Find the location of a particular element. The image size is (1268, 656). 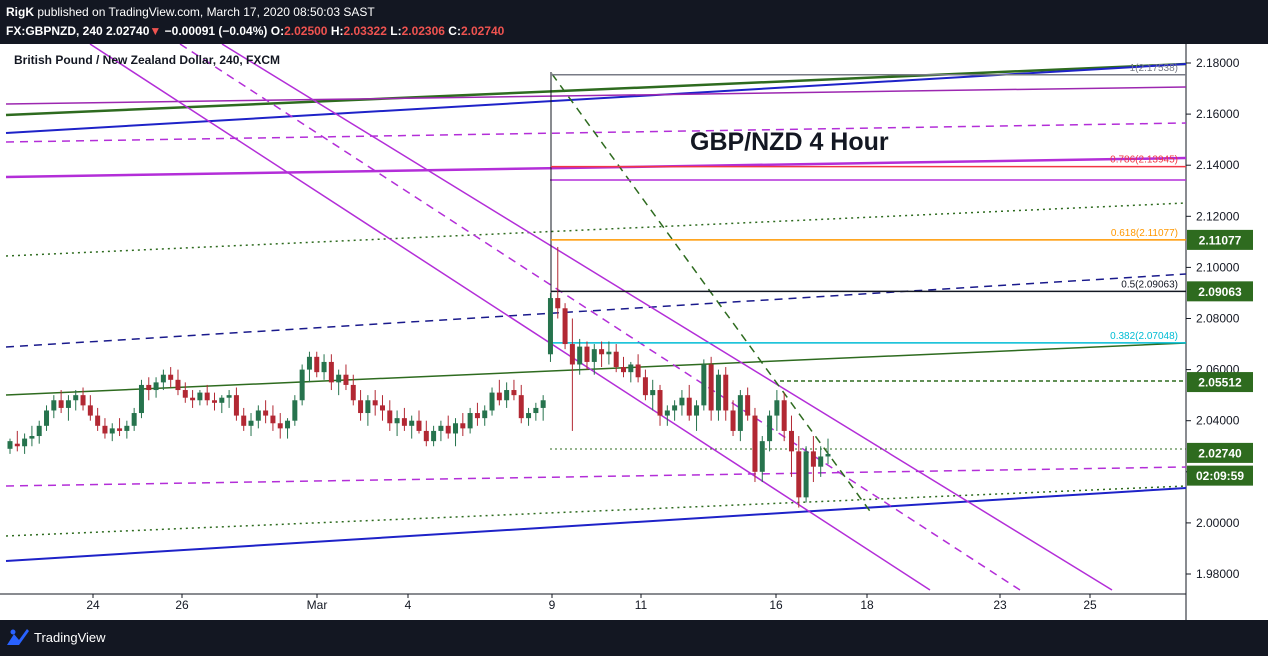

fib-level-label: 0.786(2.13945) is located at coordinates (1144, 160).